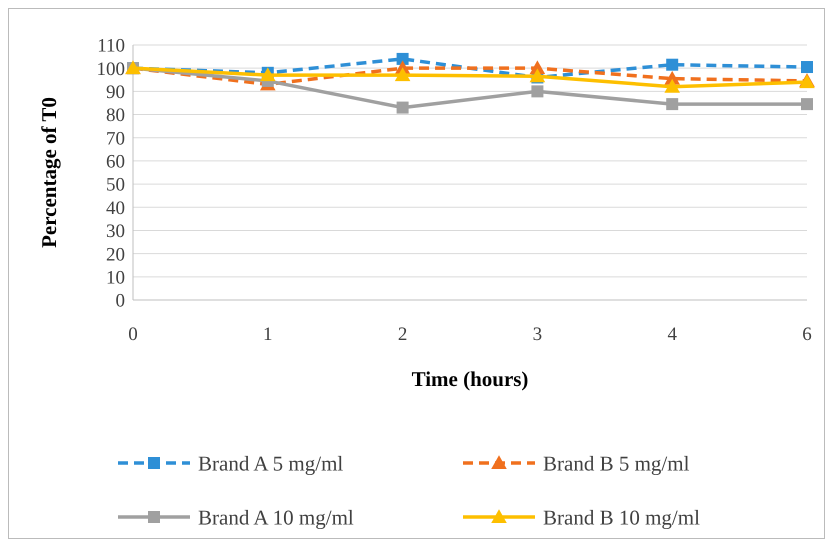 The image size is (833, 547). I want to click on x-tick-label: 1, so click(268, 334).